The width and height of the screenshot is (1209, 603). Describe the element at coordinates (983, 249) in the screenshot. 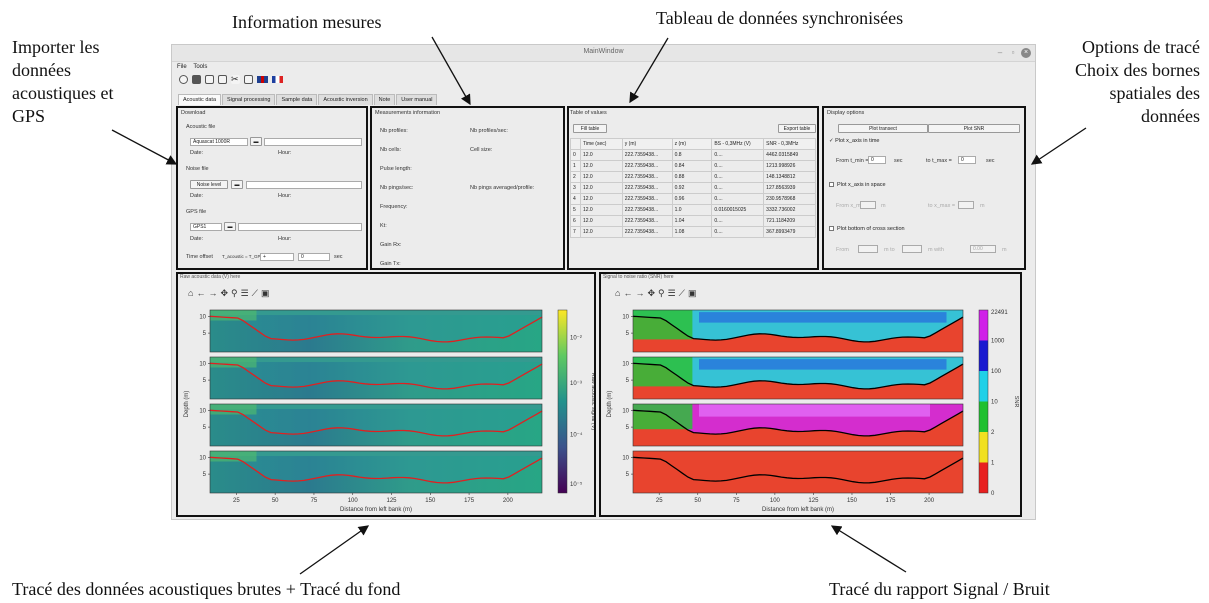

I see `bottom-width-input: 0.00` at that location.